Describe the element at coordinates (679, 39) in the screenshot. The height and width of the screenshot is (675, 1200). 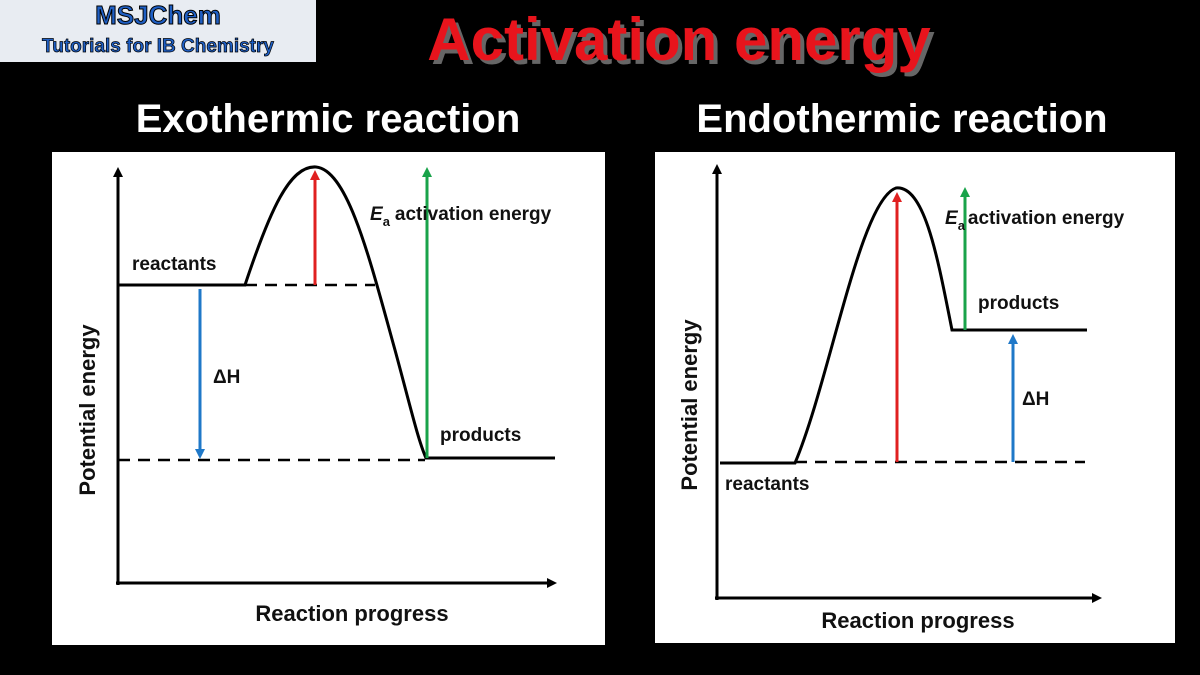
I see `title: Activation energy` at that location.